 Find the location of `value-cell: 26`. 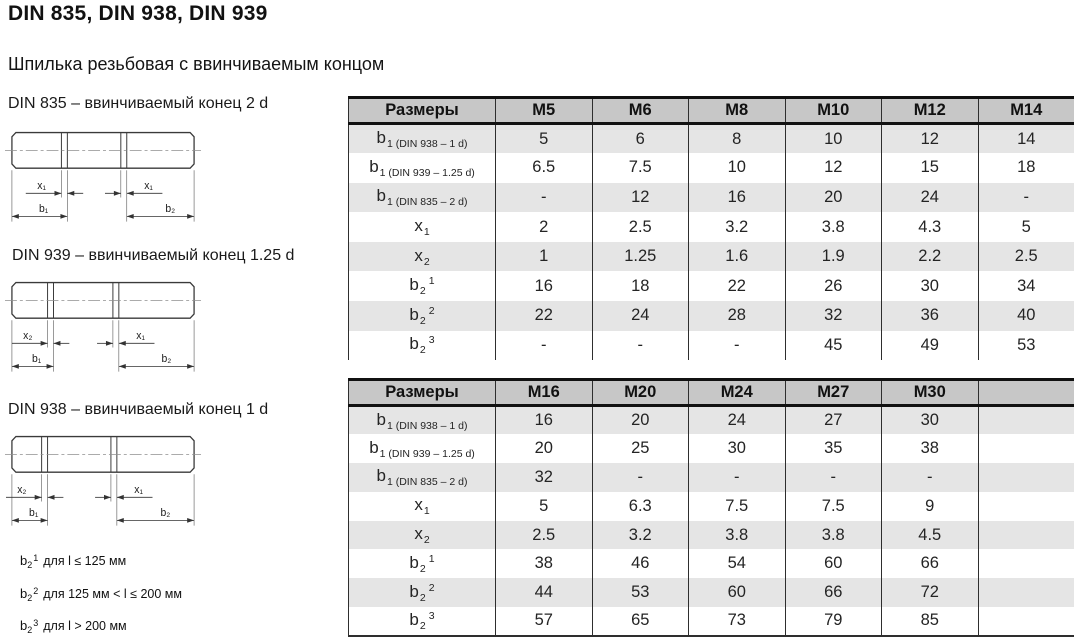

value-cell: 26 is located at coordinates (833, 286).